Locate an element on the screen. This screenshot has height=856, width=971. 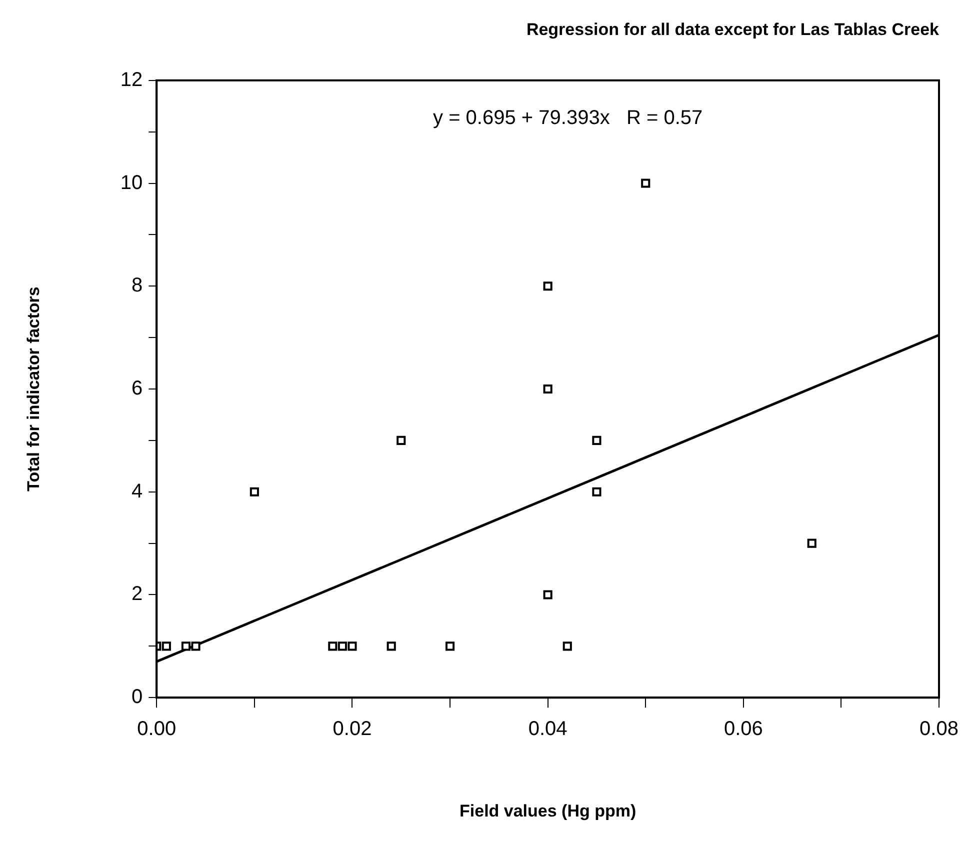
x-tick-label: 0.02 is located at coordinates (352, 729).